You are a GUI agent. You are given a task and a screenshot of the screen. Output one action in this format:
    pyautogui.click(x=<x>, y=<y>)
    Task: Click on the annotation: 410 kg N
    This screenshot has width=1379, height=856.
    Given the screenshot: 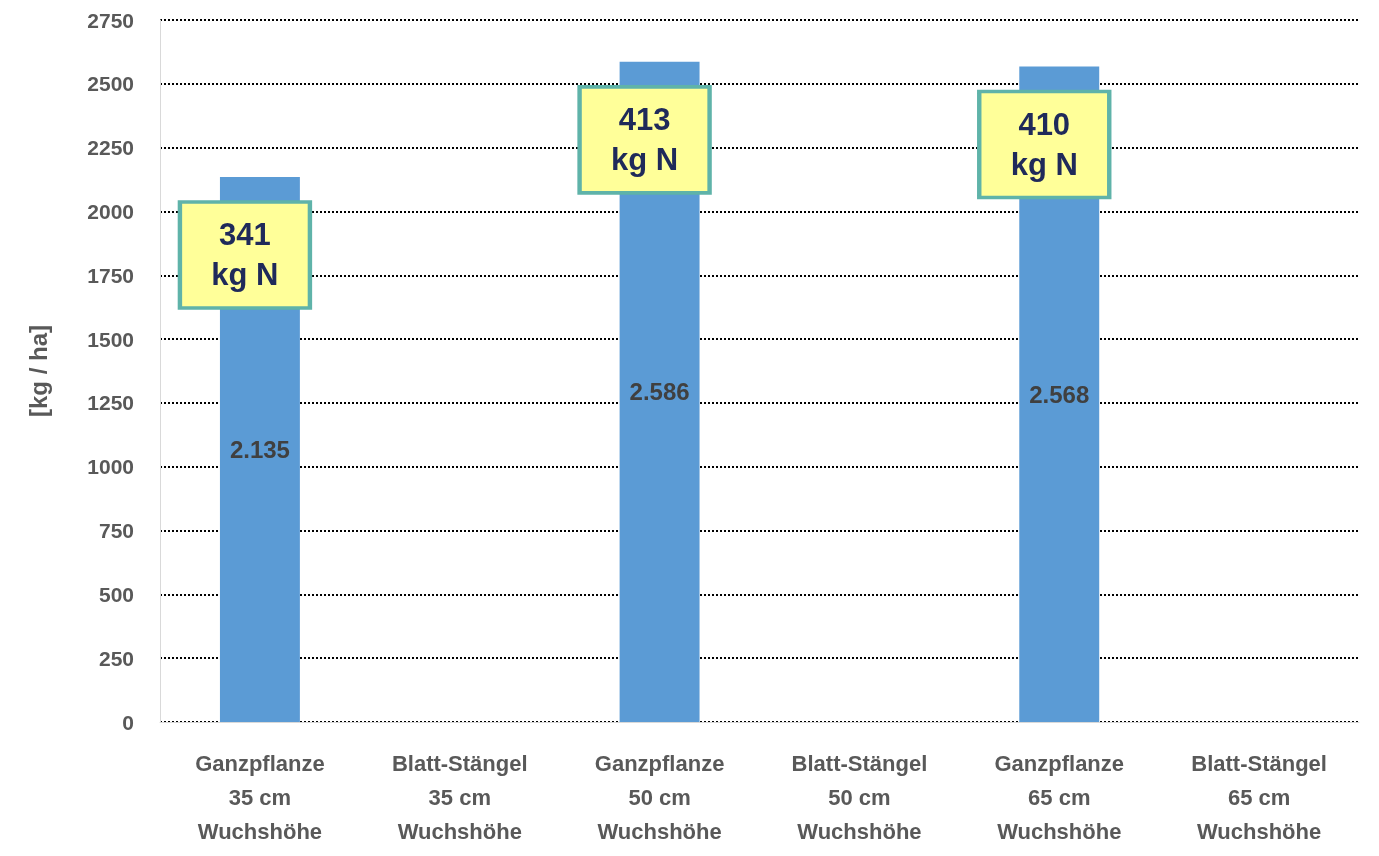 What is the action you would take?
    pyautogui.click(x=1044, y=144)
    